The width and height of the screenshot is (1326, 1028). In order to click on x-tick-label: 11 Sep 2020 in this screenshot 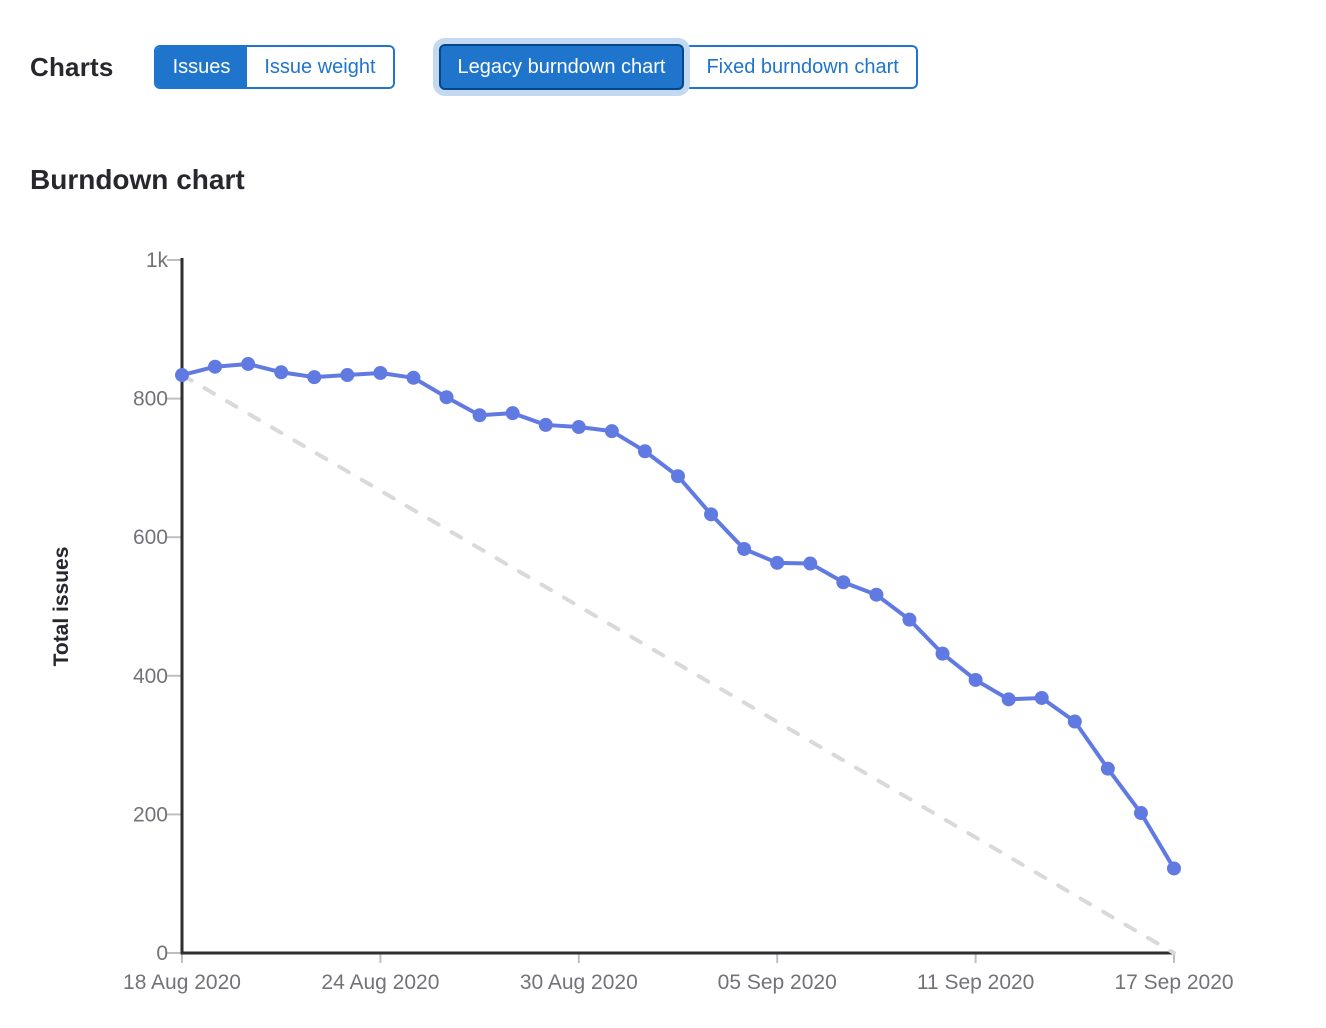, I will do `click(976, 982)`.